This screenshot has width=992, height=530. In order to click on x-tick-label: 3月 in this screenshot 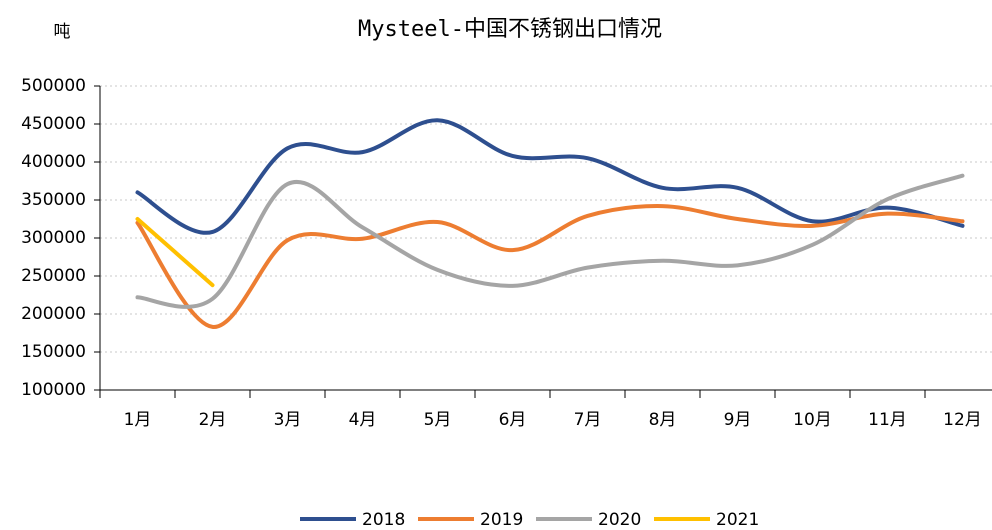, I will do `click(288, 420)`.